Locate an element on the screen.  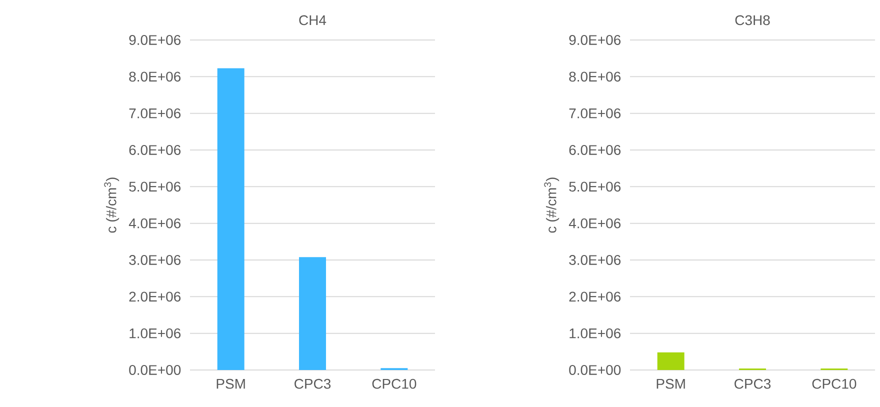
chart-title: CH4 is located at coordinates (312, 20).